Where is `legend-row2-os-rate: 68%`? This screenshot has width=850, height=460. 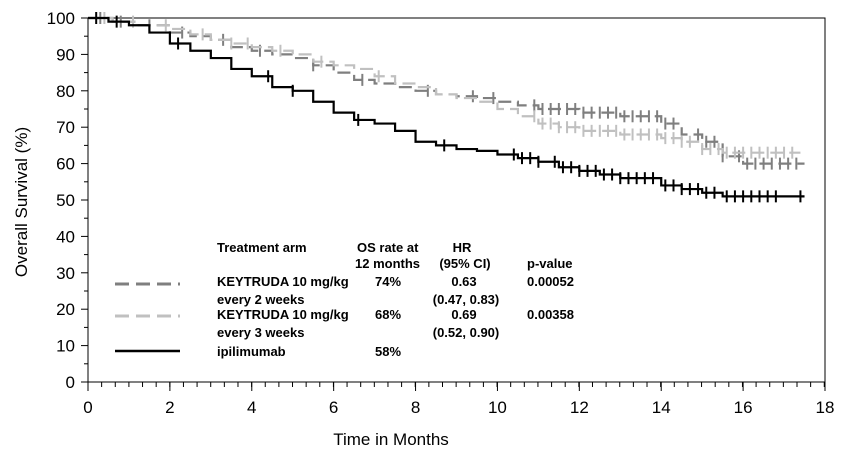
legend-row2-os-rate: 68% is located at coordinates (388, 314).